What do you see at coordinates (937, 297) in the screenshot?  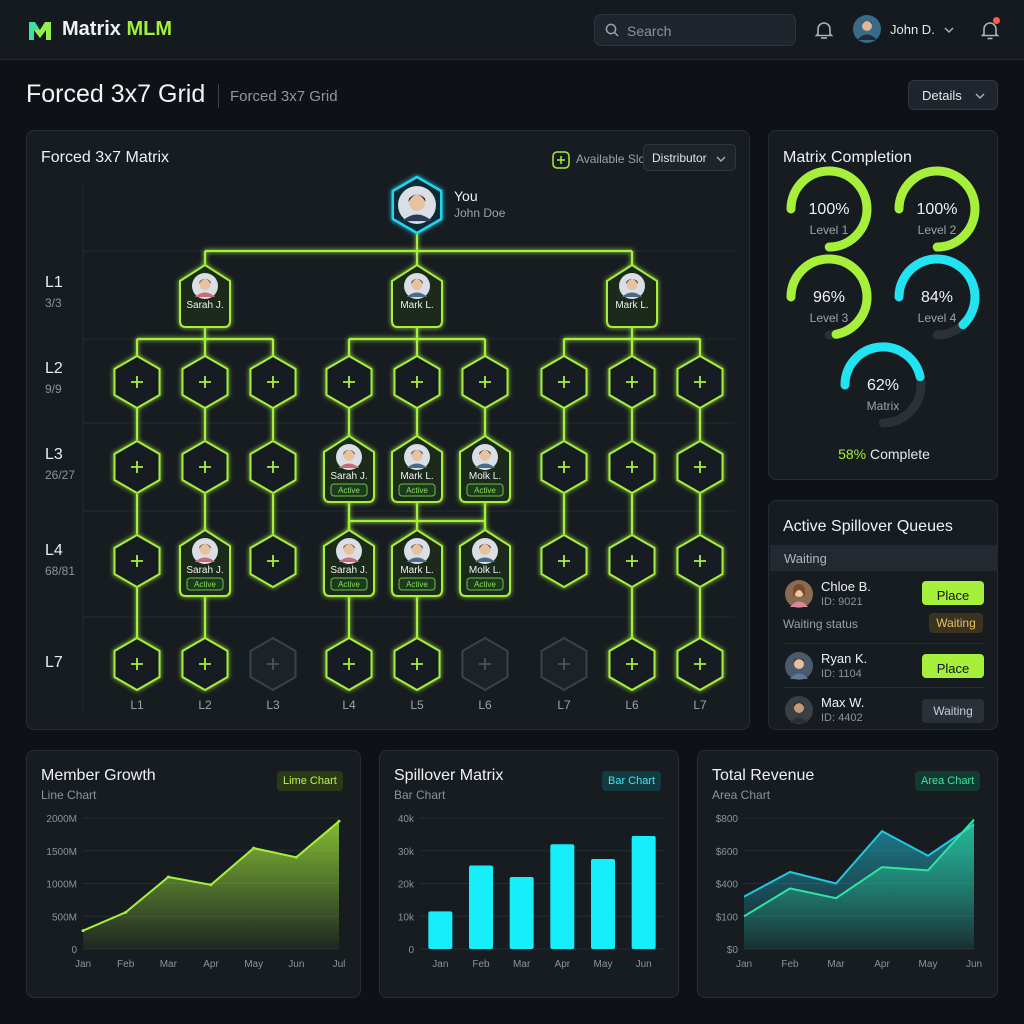 I see `completion-gauge: 84% Level 4` at bounding box center [937, 297].